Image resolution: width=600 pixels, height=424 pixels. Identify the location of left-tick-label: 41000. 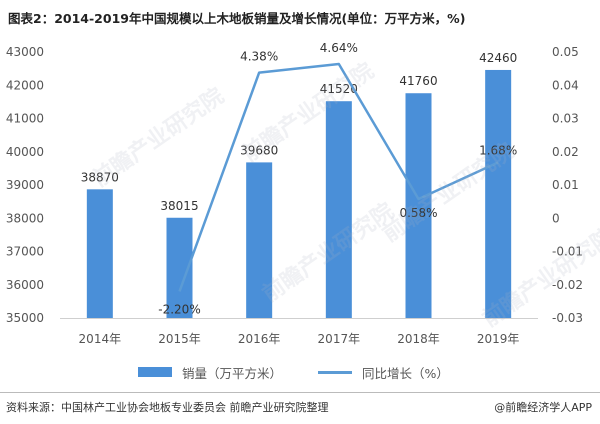
(25, 119).